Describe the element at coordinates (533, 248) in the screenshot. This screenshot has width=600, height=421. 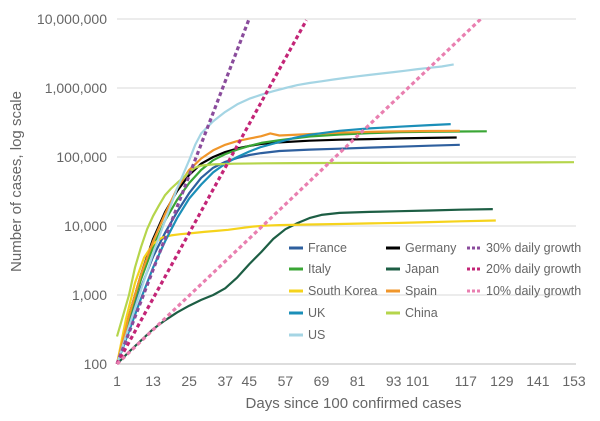
I see `legend-label-30-daily-growth: 30% daily growth` at that location.